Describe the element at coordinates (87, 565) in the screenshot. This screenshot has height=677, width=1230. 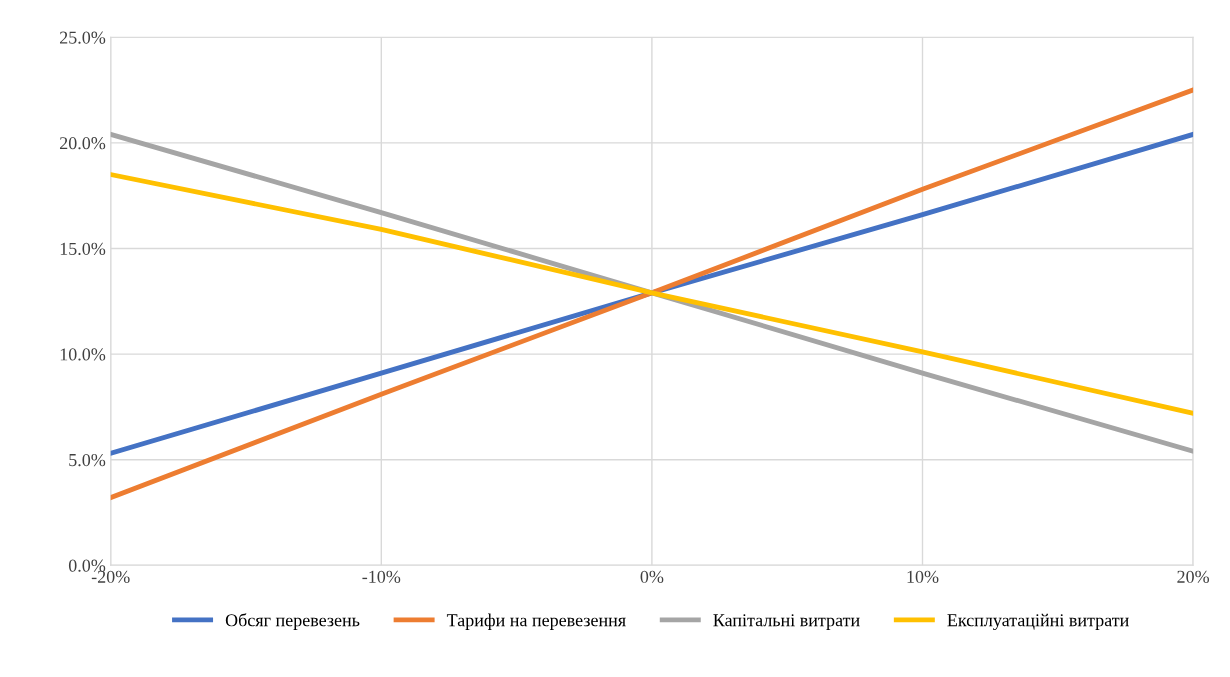
I see `y-tick-label: 0.0%` at that location.